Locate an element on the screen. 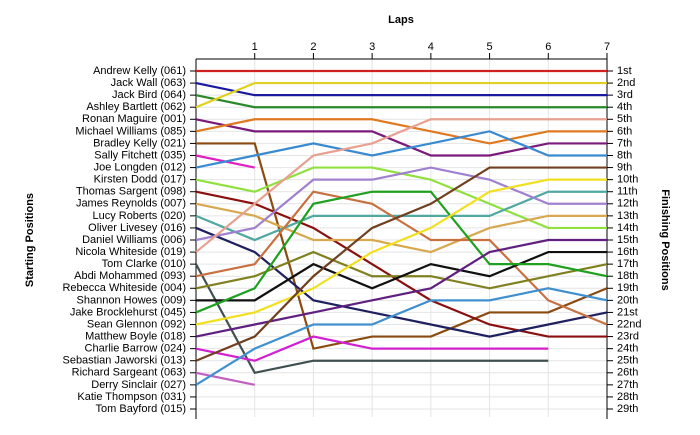 The height and width of the screenshot is (435, 700). y2-tick-label: 15th is located at coordinates (627, 240).